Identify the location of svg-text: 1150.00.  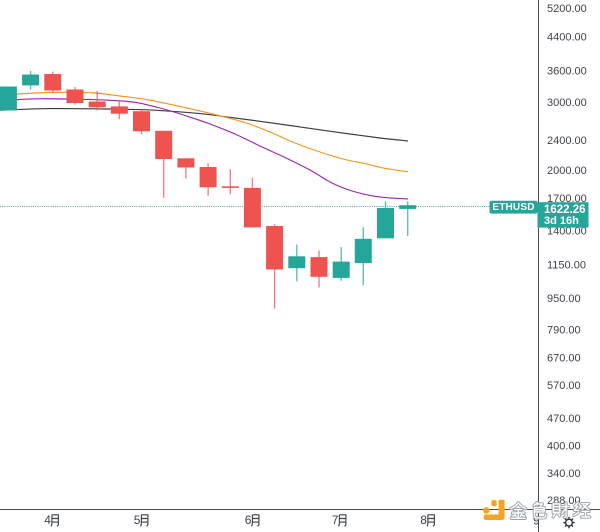
(566, 266).